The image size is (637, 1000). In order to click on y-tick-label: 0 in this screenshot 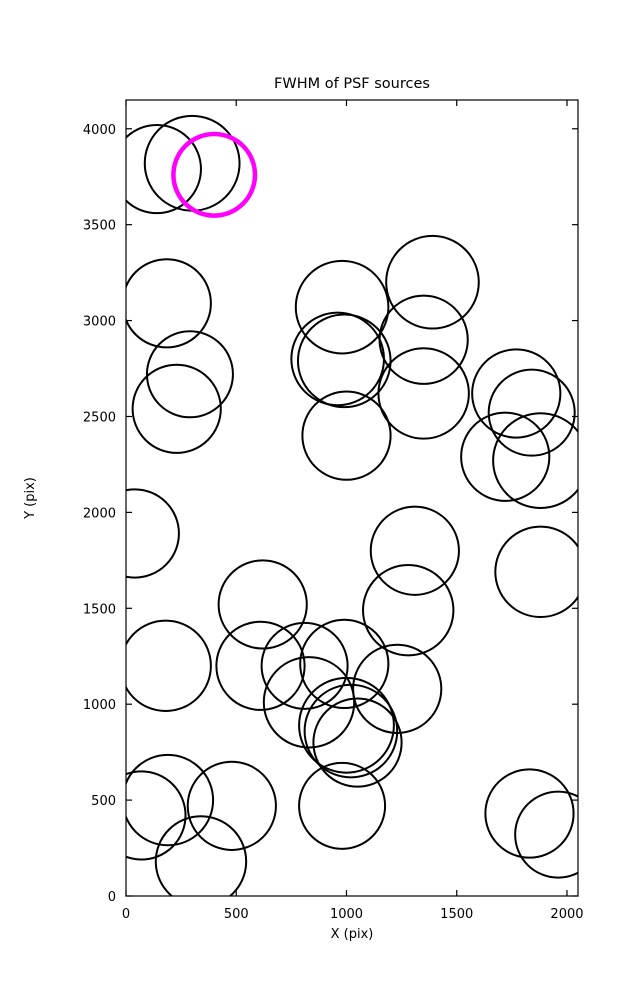, I will do `click(112, 897)`.